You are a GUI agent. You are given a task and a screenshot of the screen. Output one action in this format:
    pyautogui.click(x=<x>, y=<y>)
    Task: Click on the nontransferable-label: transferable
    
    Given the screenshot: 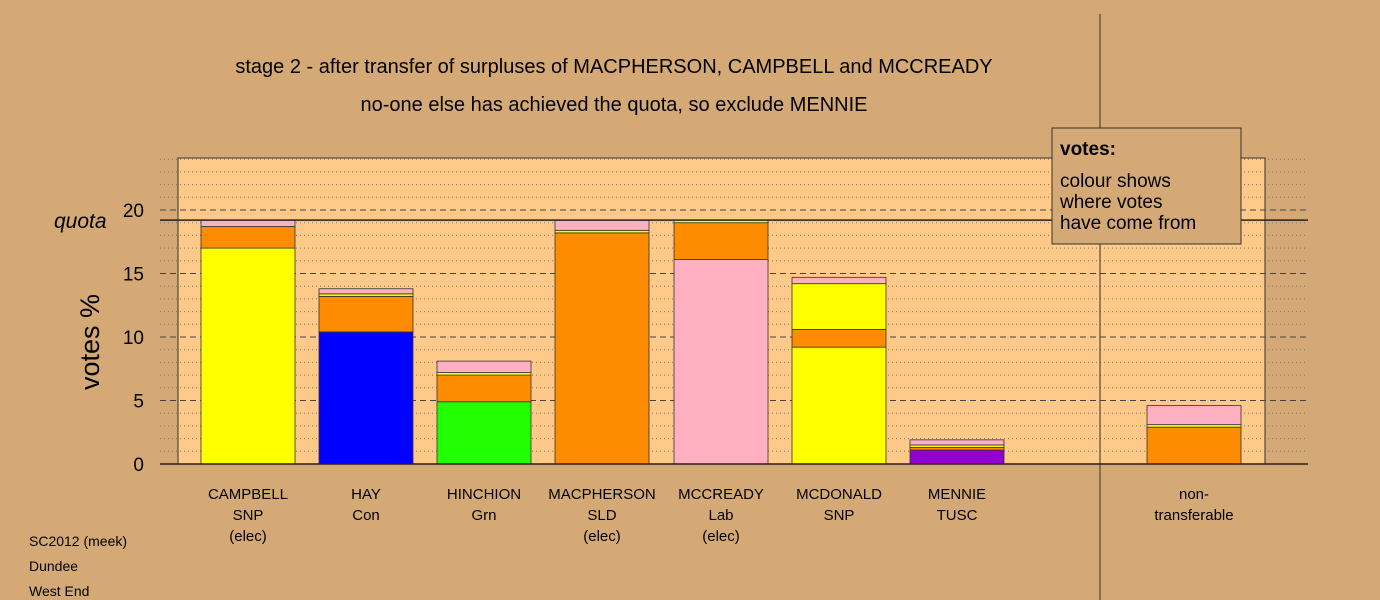 What is the action you would take?
    pyautogui.click(x=1193, y=515)
    